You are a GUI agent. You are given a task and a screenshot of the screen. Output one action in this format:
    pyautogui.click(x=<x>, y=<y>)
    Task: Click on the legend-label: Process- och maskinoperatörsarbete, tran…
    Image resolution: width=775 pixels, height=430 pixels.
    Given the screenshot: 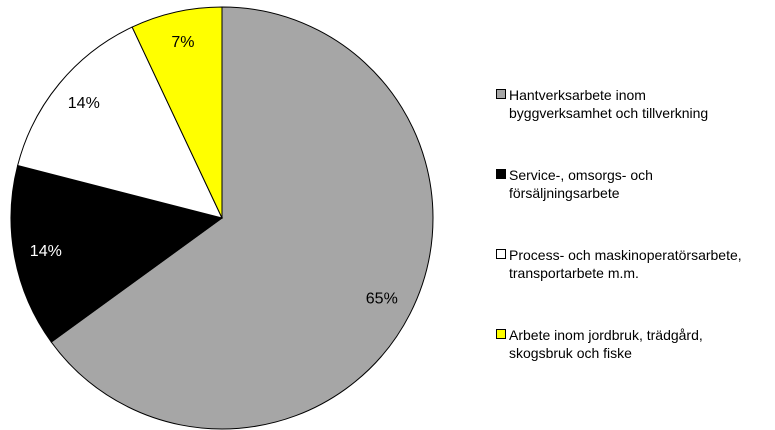 What is the action you would take?
    pyautogui.click(x=625, y=264)
    